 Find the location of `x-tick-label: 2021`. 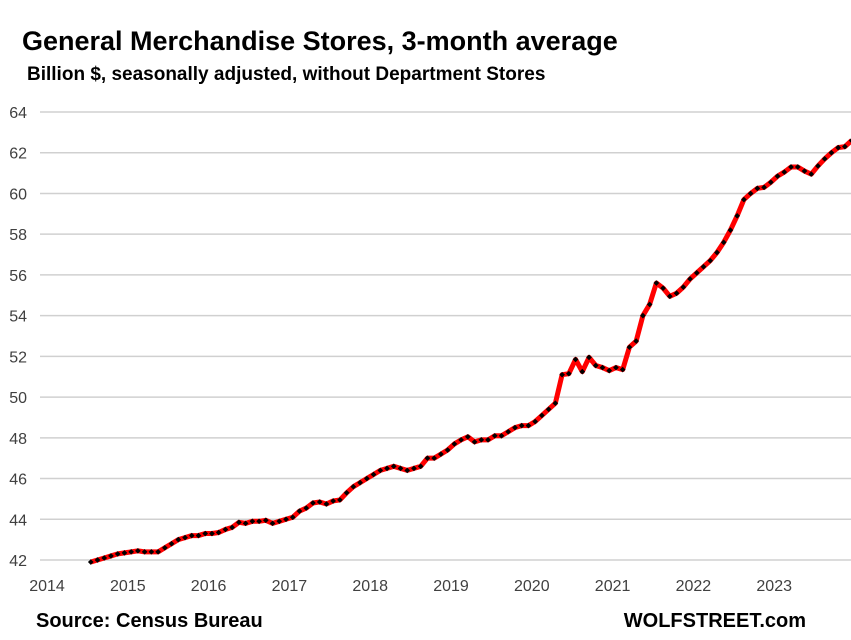

x-tick-label: 2021 is located at coordinates (613, 586).